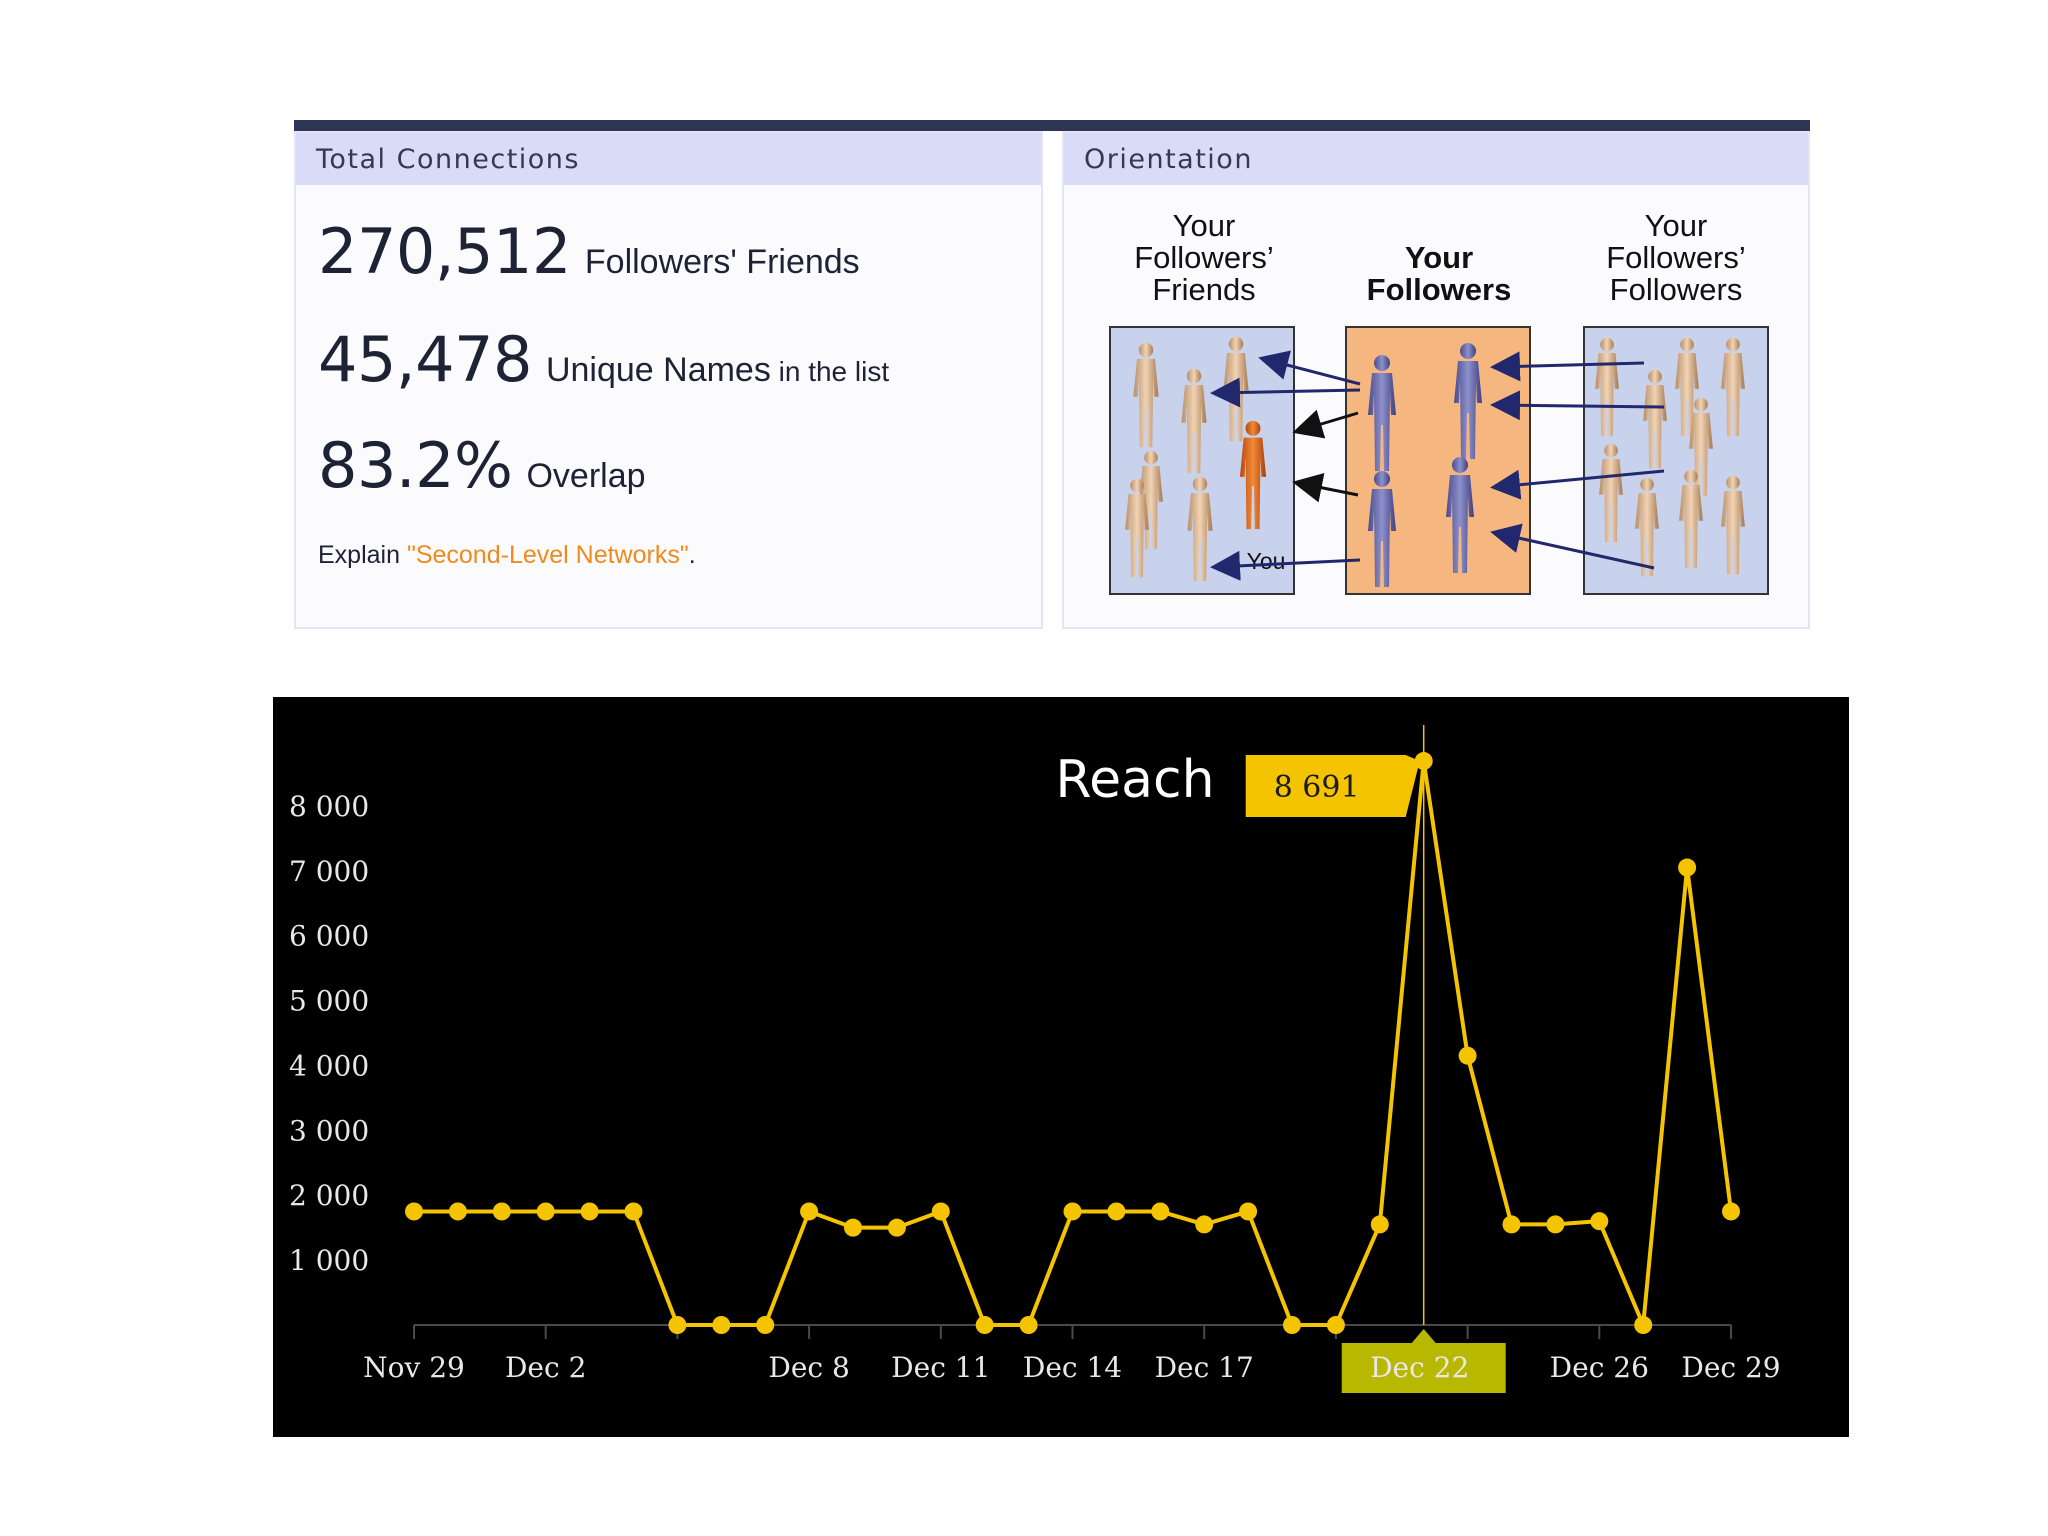  What do you see at coordinates (1730, 1367) in the screenshot?
I see `x-tick-label: Dec 29` at bounding box center [1730, 1367].